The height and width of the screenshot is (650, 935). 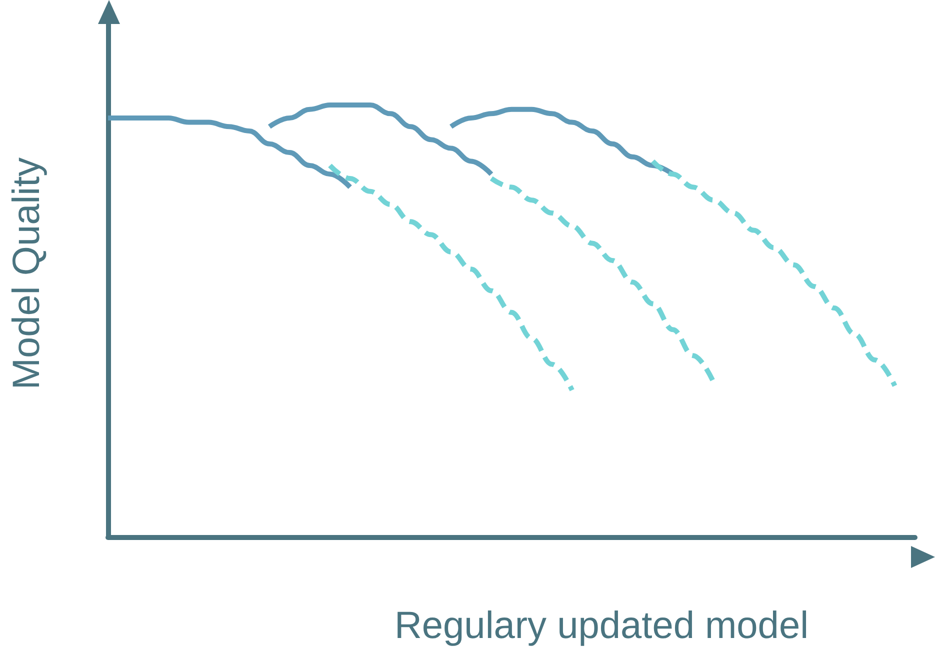 What do you see at coordinates (601, 626) in the screenshot?
I see `x-axis-title: Regulary updated model` at bounding box center [601, 626].